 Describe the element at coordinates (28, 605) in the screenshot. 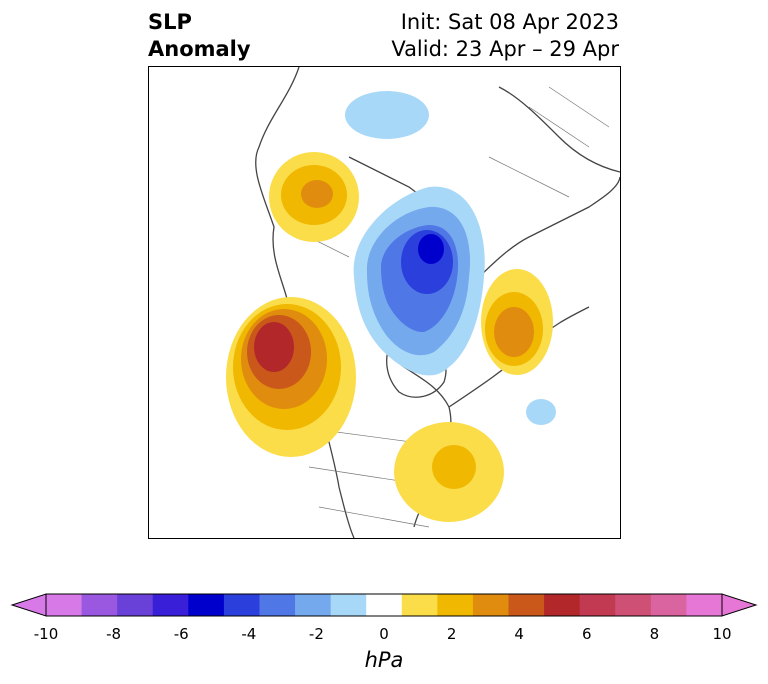

I see `colorbar-extend-low` at that location.